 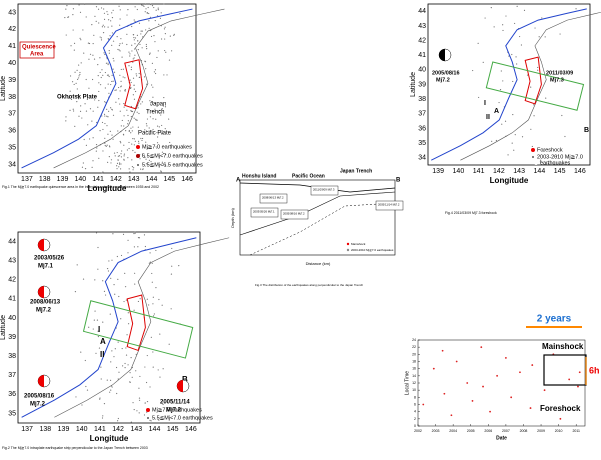 I want to click on axis-label: Latitude, so click(x=3, y=327).